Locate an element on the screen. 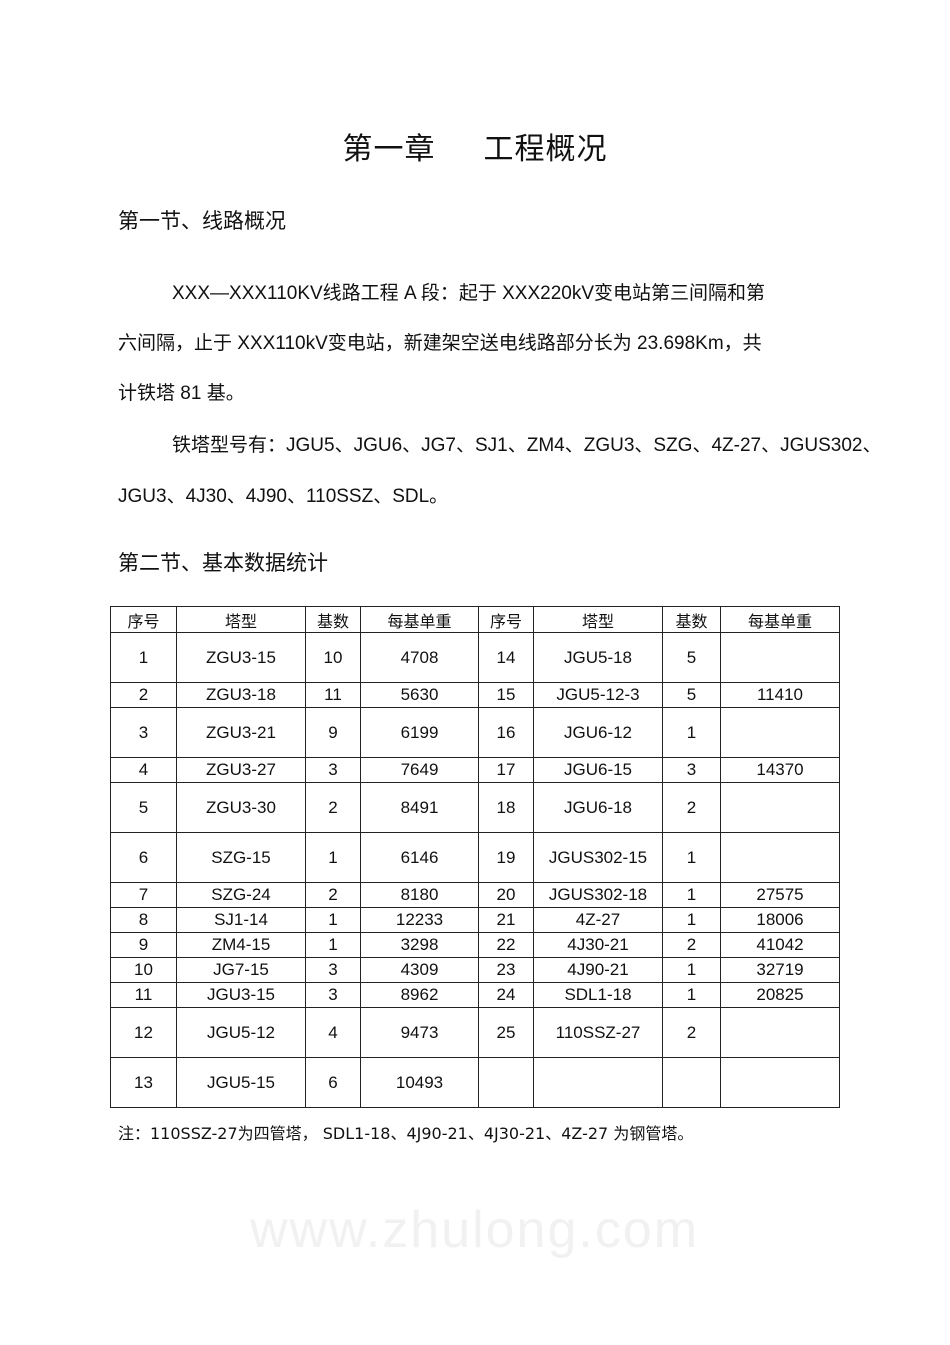 The width and height of the screenshot is (950, 1345). table-cell: 10493 is located at coordinates (419, 1082).